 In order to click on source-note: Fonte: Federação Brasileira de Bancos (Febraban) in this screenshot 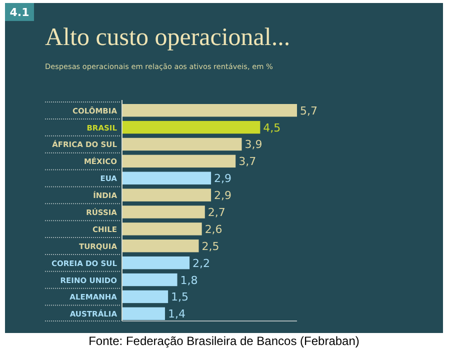, I will do `click(224, 341)`.